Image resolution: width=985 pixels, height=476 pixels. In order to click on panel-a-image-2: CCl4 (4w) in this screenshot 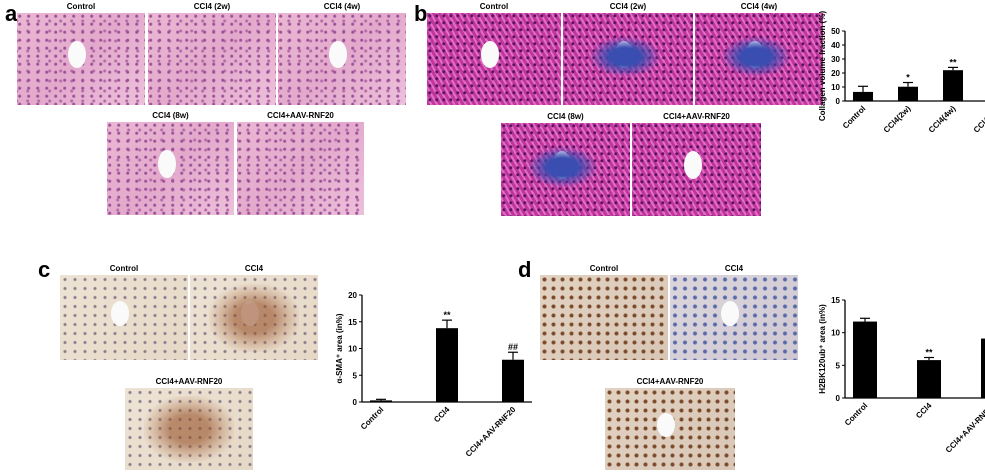, I will do `click(342, 54)`.